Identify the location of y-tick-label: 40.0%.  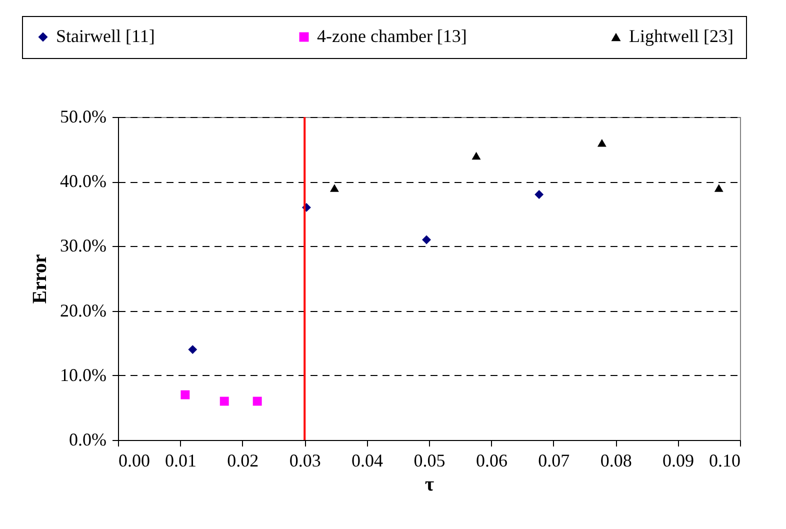
(83, 181).